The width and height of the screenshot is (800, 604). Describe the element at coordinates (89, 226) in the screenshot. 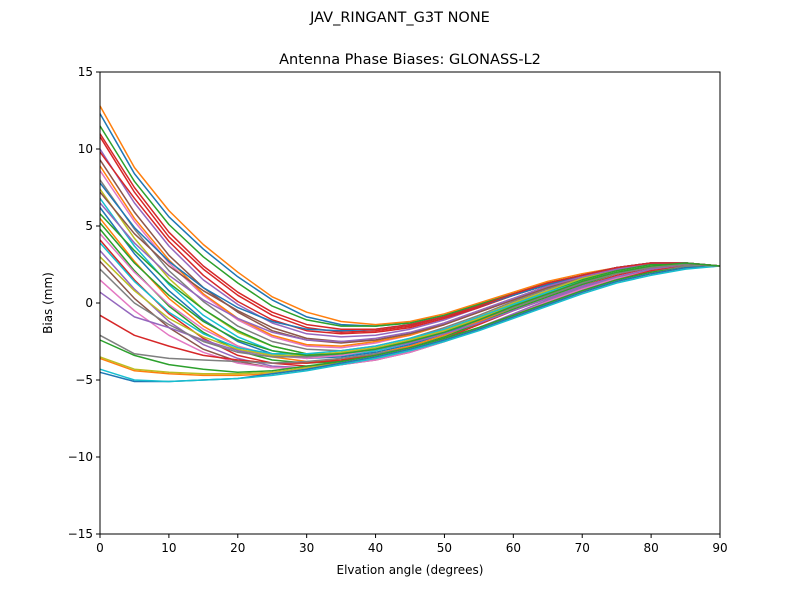

I see `y-tick-label: 5` at that location.